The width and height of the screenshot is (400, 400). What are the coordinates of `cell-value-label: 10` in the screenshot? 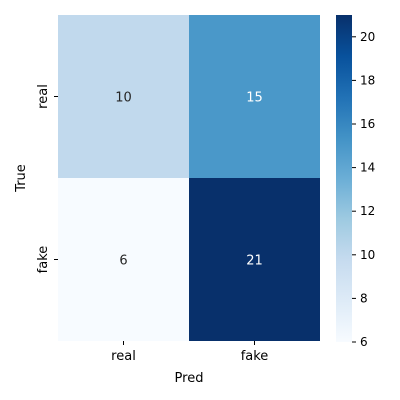 It's located at (123, 98).